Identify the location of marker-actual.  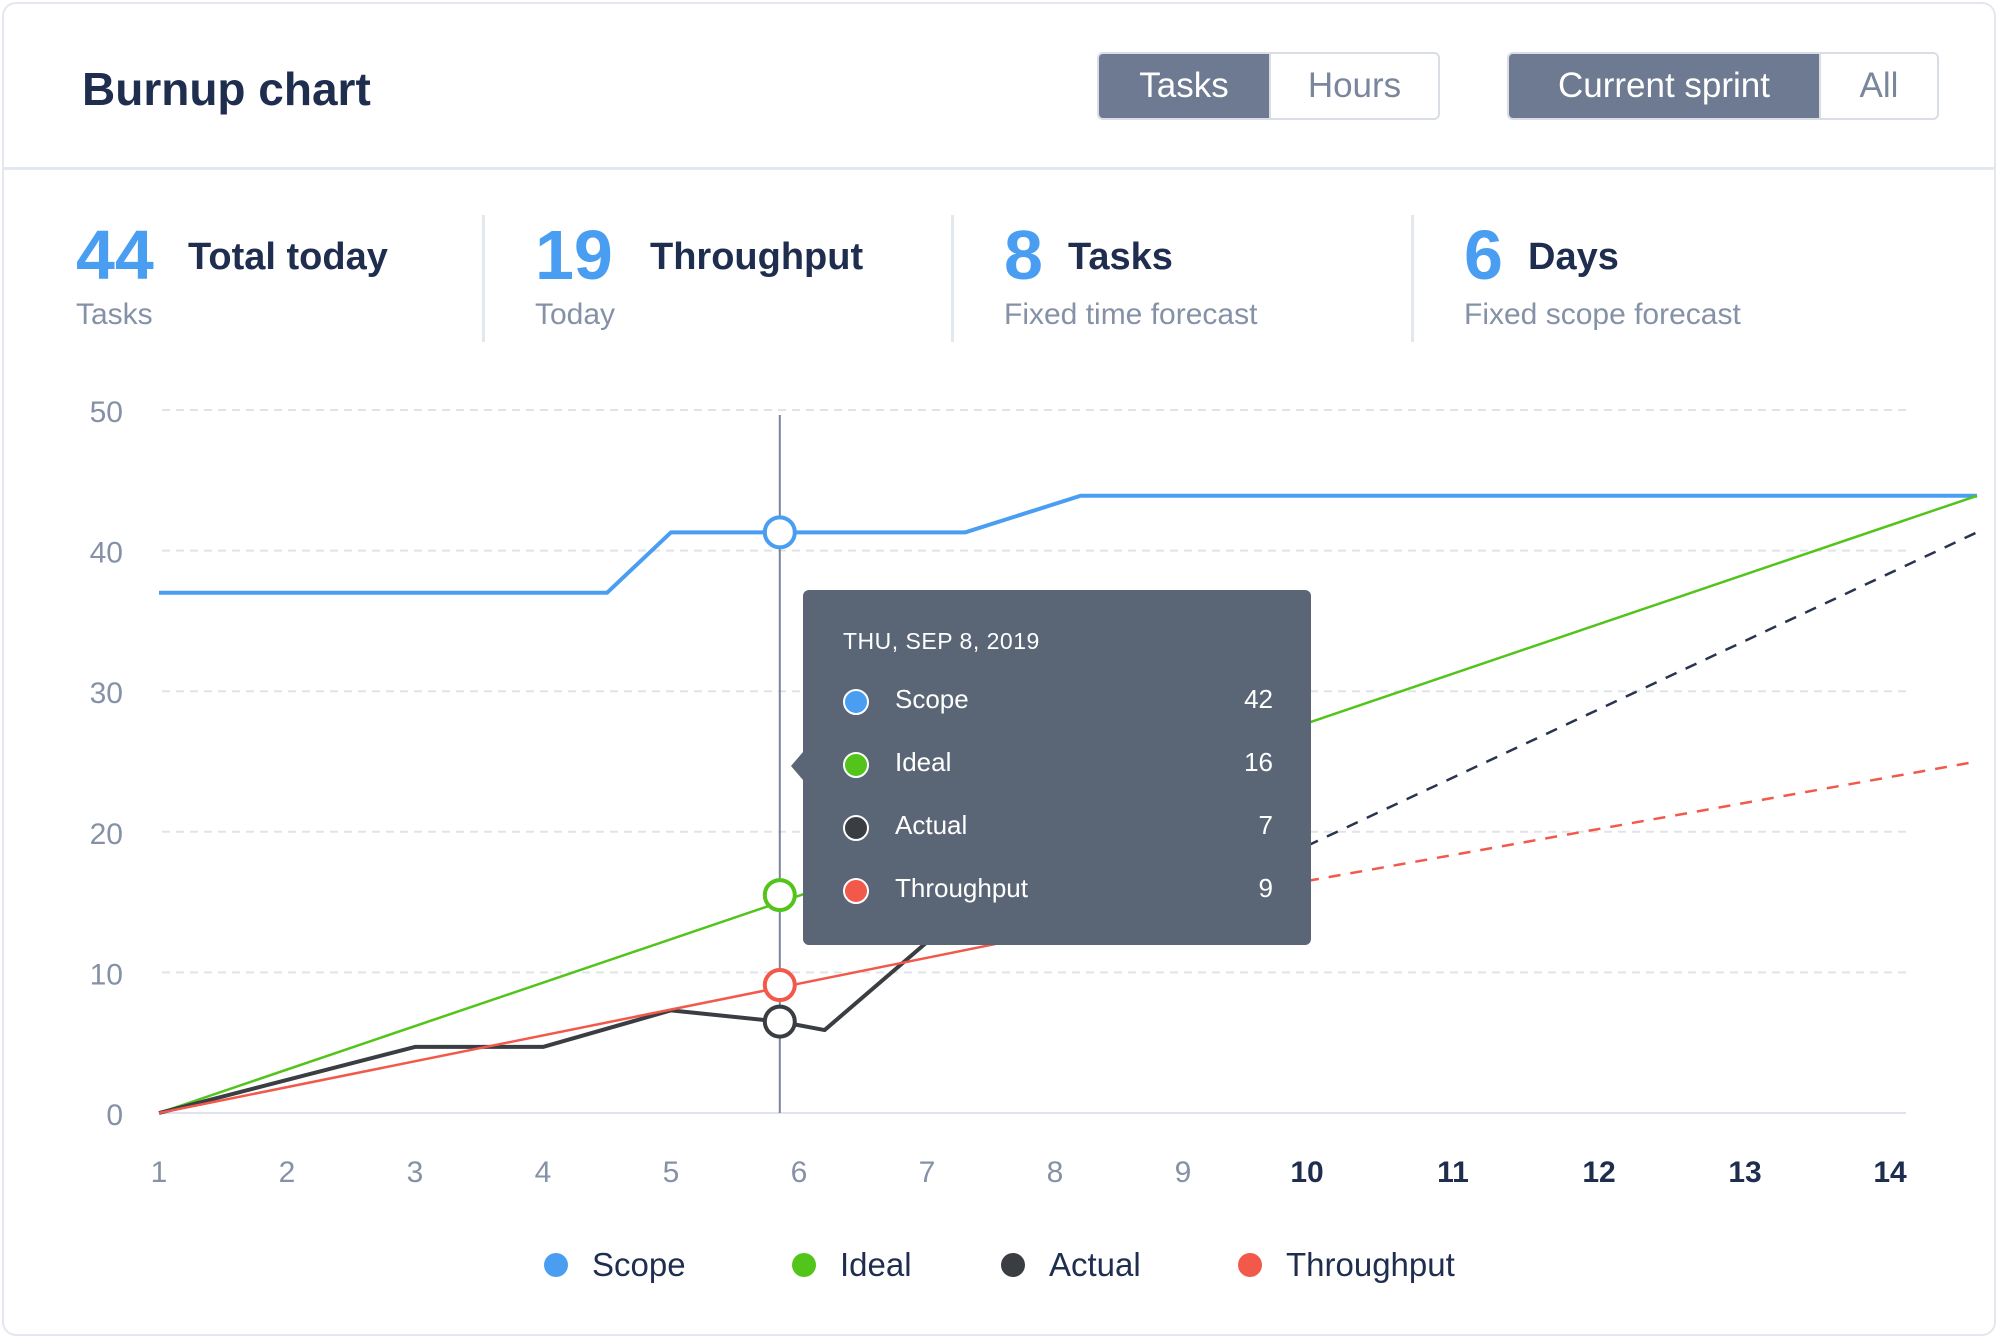
(779, 1021).